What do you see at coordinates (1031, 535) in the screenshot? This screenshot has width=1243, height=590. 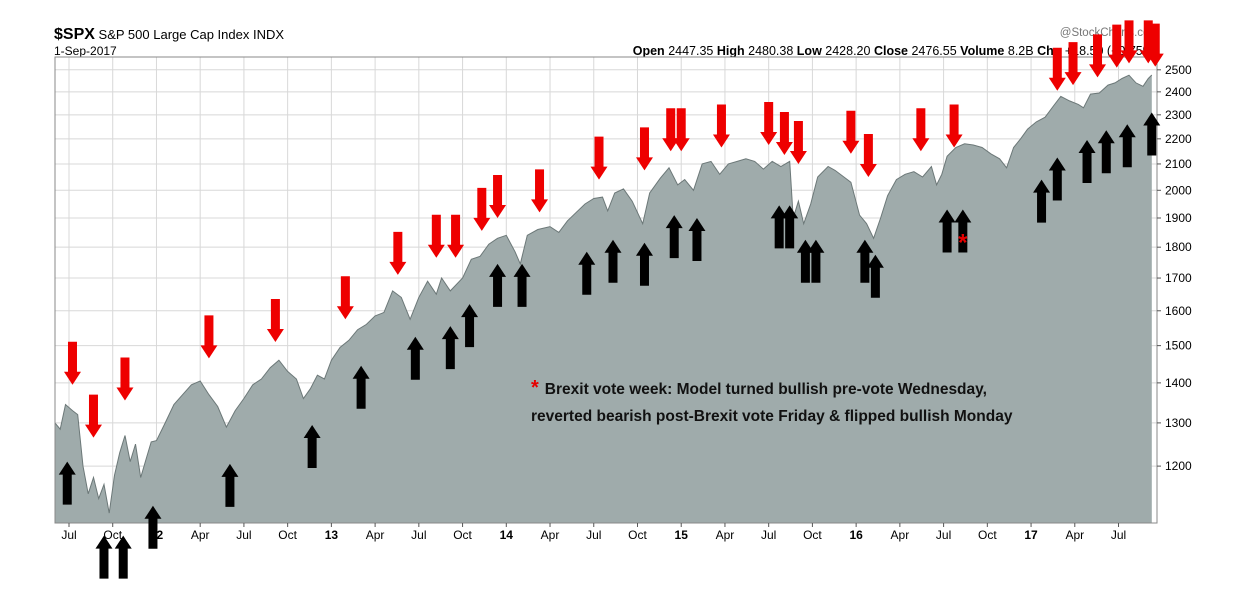 I see `x-tick-label: 17` at bounding box center [1031, 535].